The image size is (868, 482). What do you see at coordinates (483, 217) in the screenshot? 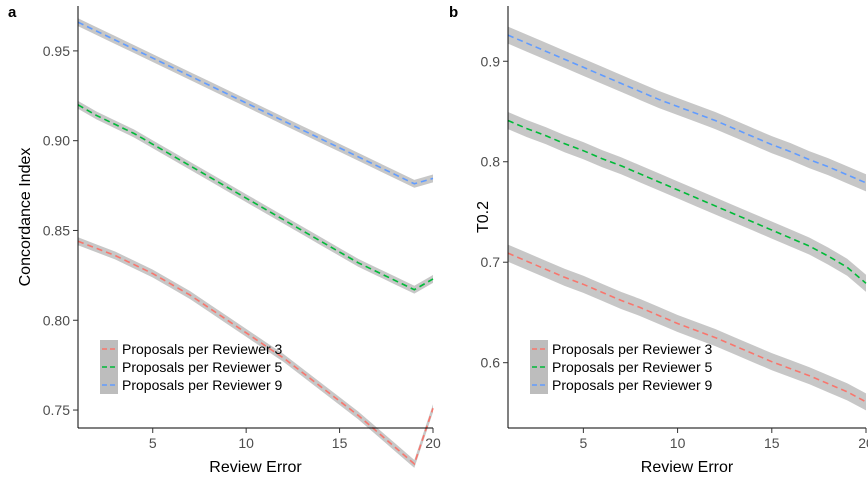
I see `y-axis-title: T0.2` at bounding box center [483, 217].